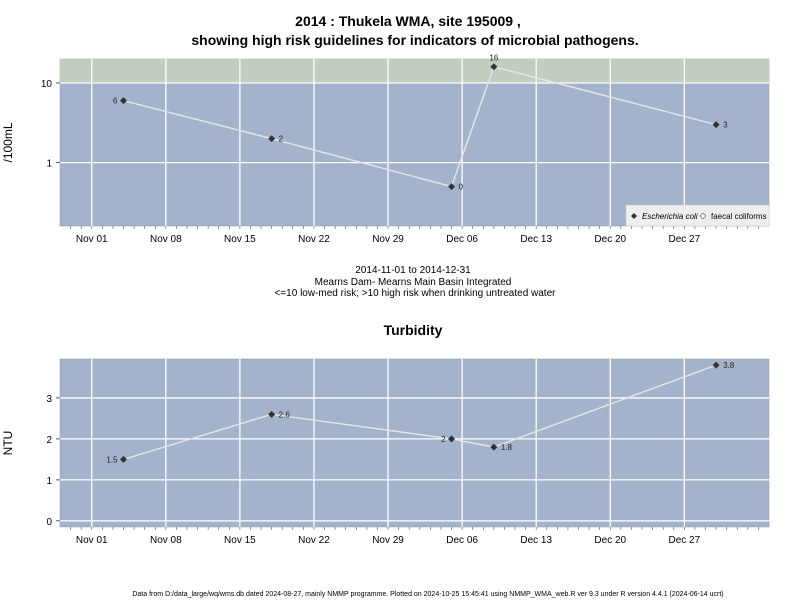 The height and width of the screenshot is (600, 800). I want to click on data-label: 3, so click(725, 125).